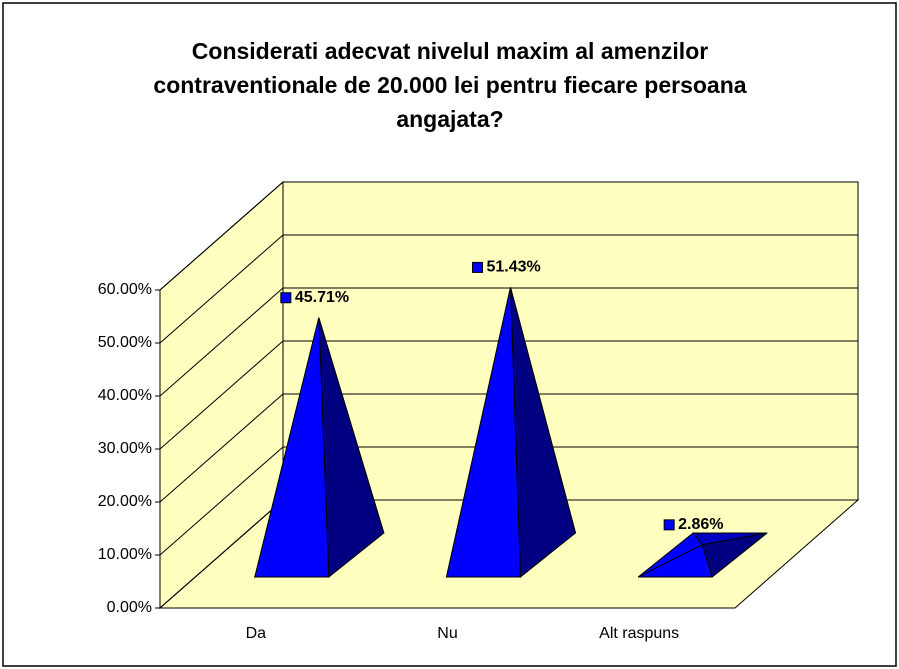 Image resolution: width=899 pixels, height=669 pixels. Describe the element at coordinates (447, 633) in the screenshot. I see `x-tick-label: Nu` at that location.